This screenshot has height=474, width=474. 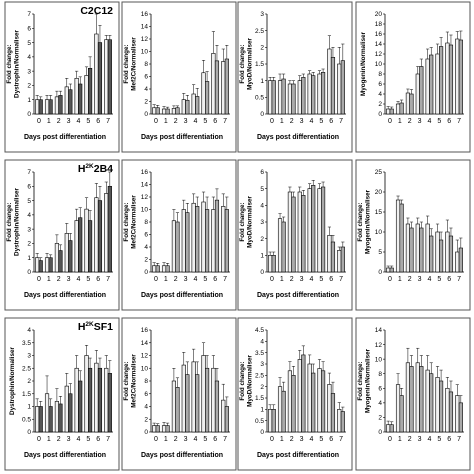 I want to click on y-tick-label: 5, so click(x=262, y=189).